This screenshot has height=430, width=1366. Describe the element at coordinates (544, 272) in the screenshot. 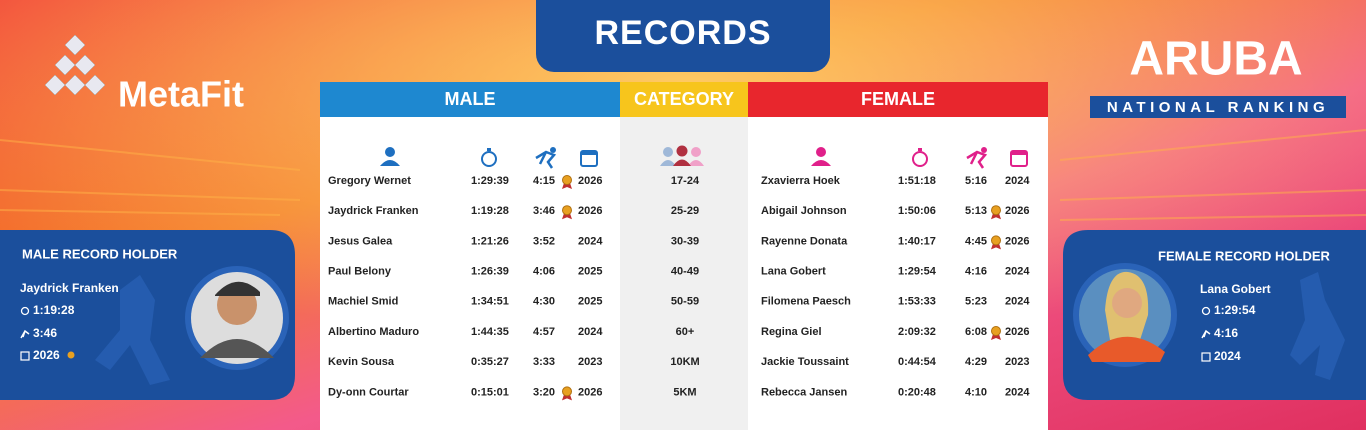

I see `male-pace: 4:06` at that location.